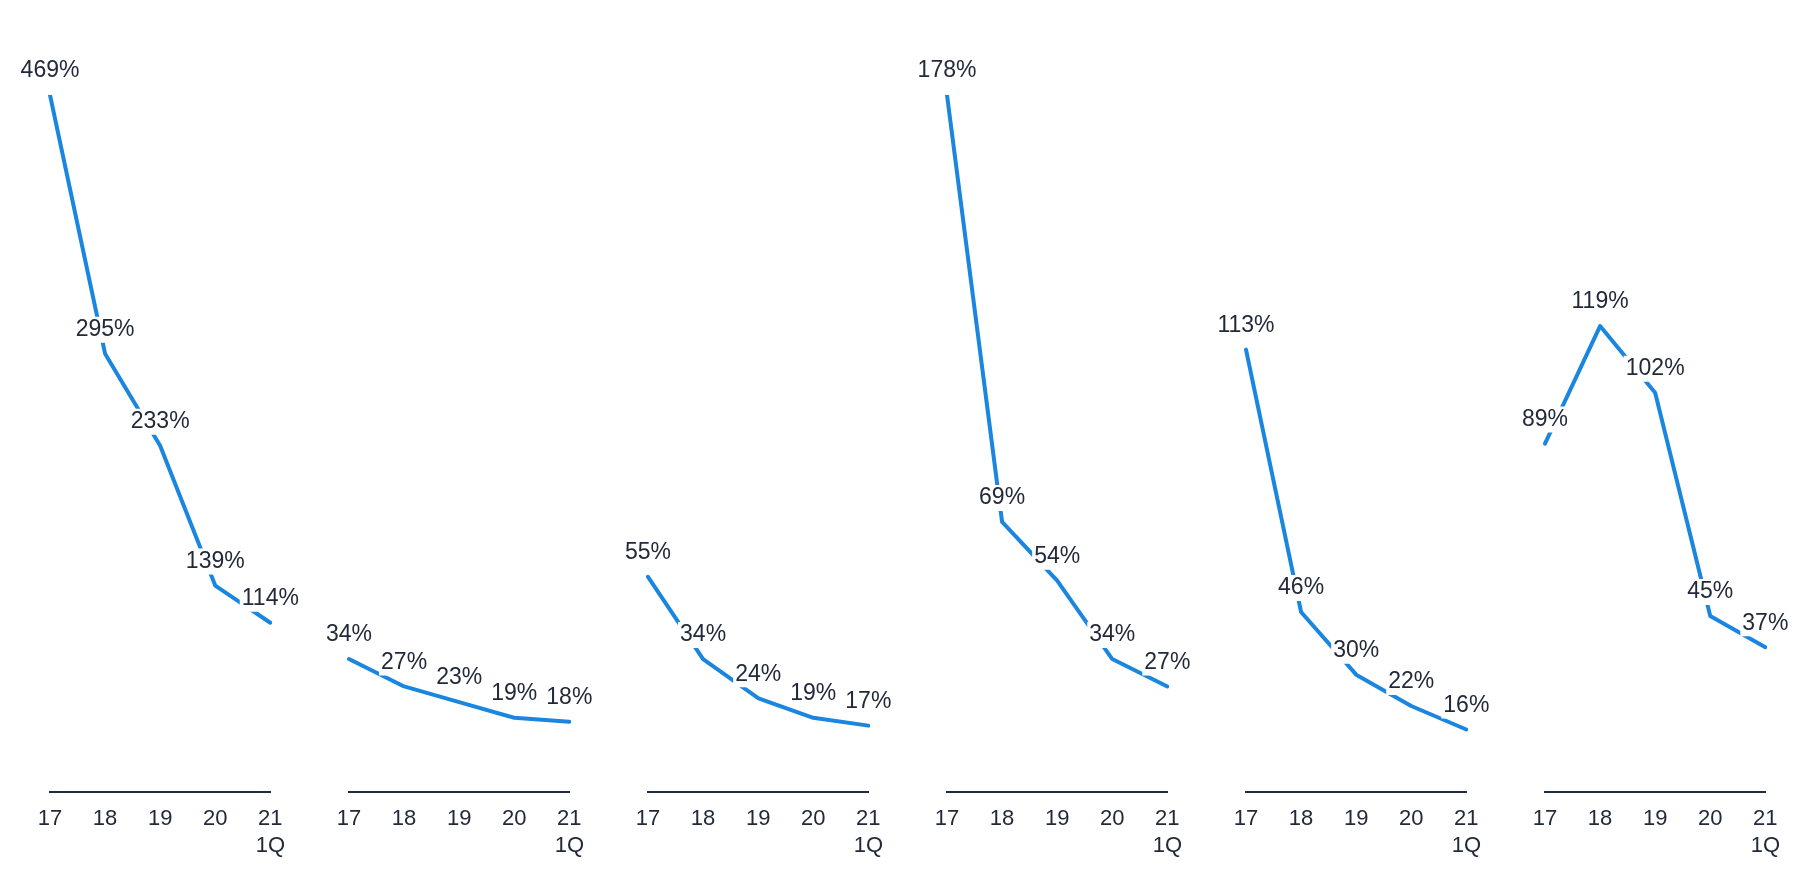  I want to click on data-label: 89%, so click(1545, 417).